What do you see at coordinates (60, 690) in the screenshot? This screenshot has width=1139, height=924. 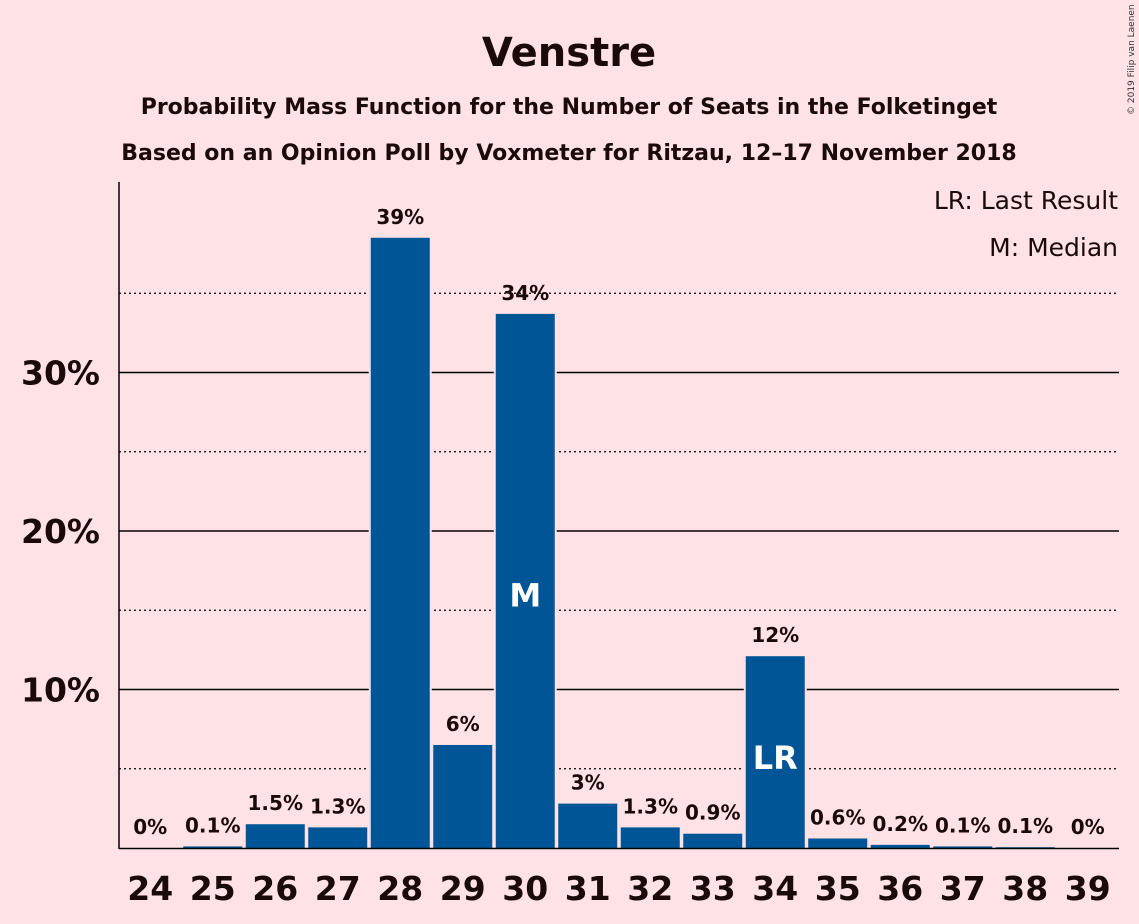 I see `y-tick-label: 10%` at bounding box center [60, 690].